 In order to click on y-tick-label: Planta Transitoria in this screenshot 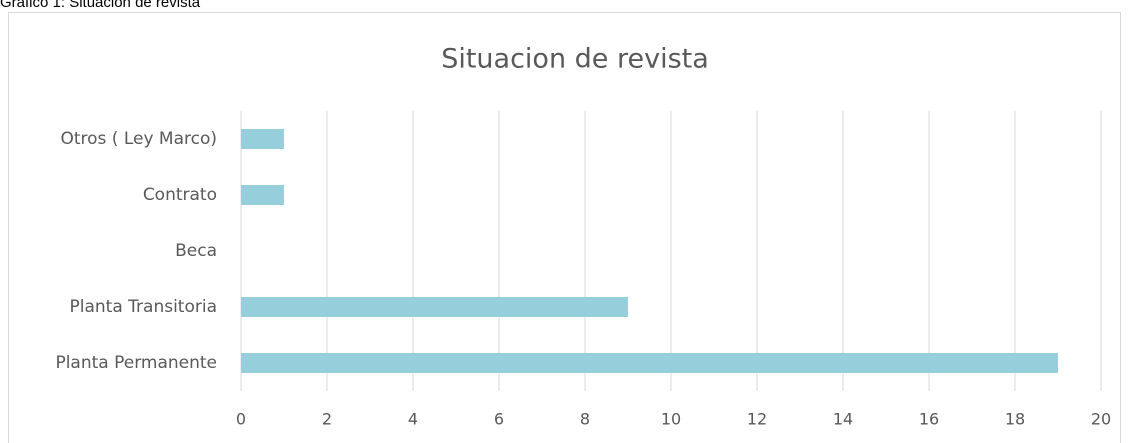, I will do `click(144, 307)`.